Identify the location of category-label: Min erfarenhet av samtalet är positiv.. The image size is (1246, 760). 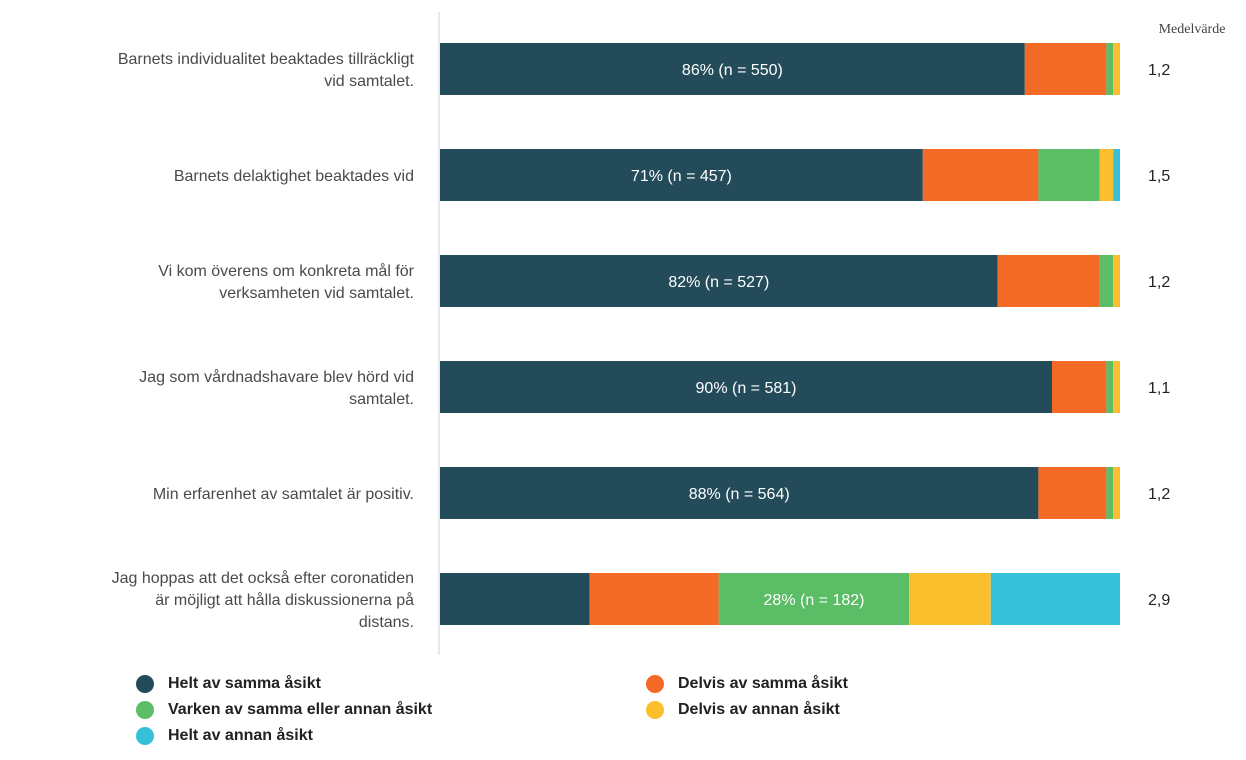
(283, 494).